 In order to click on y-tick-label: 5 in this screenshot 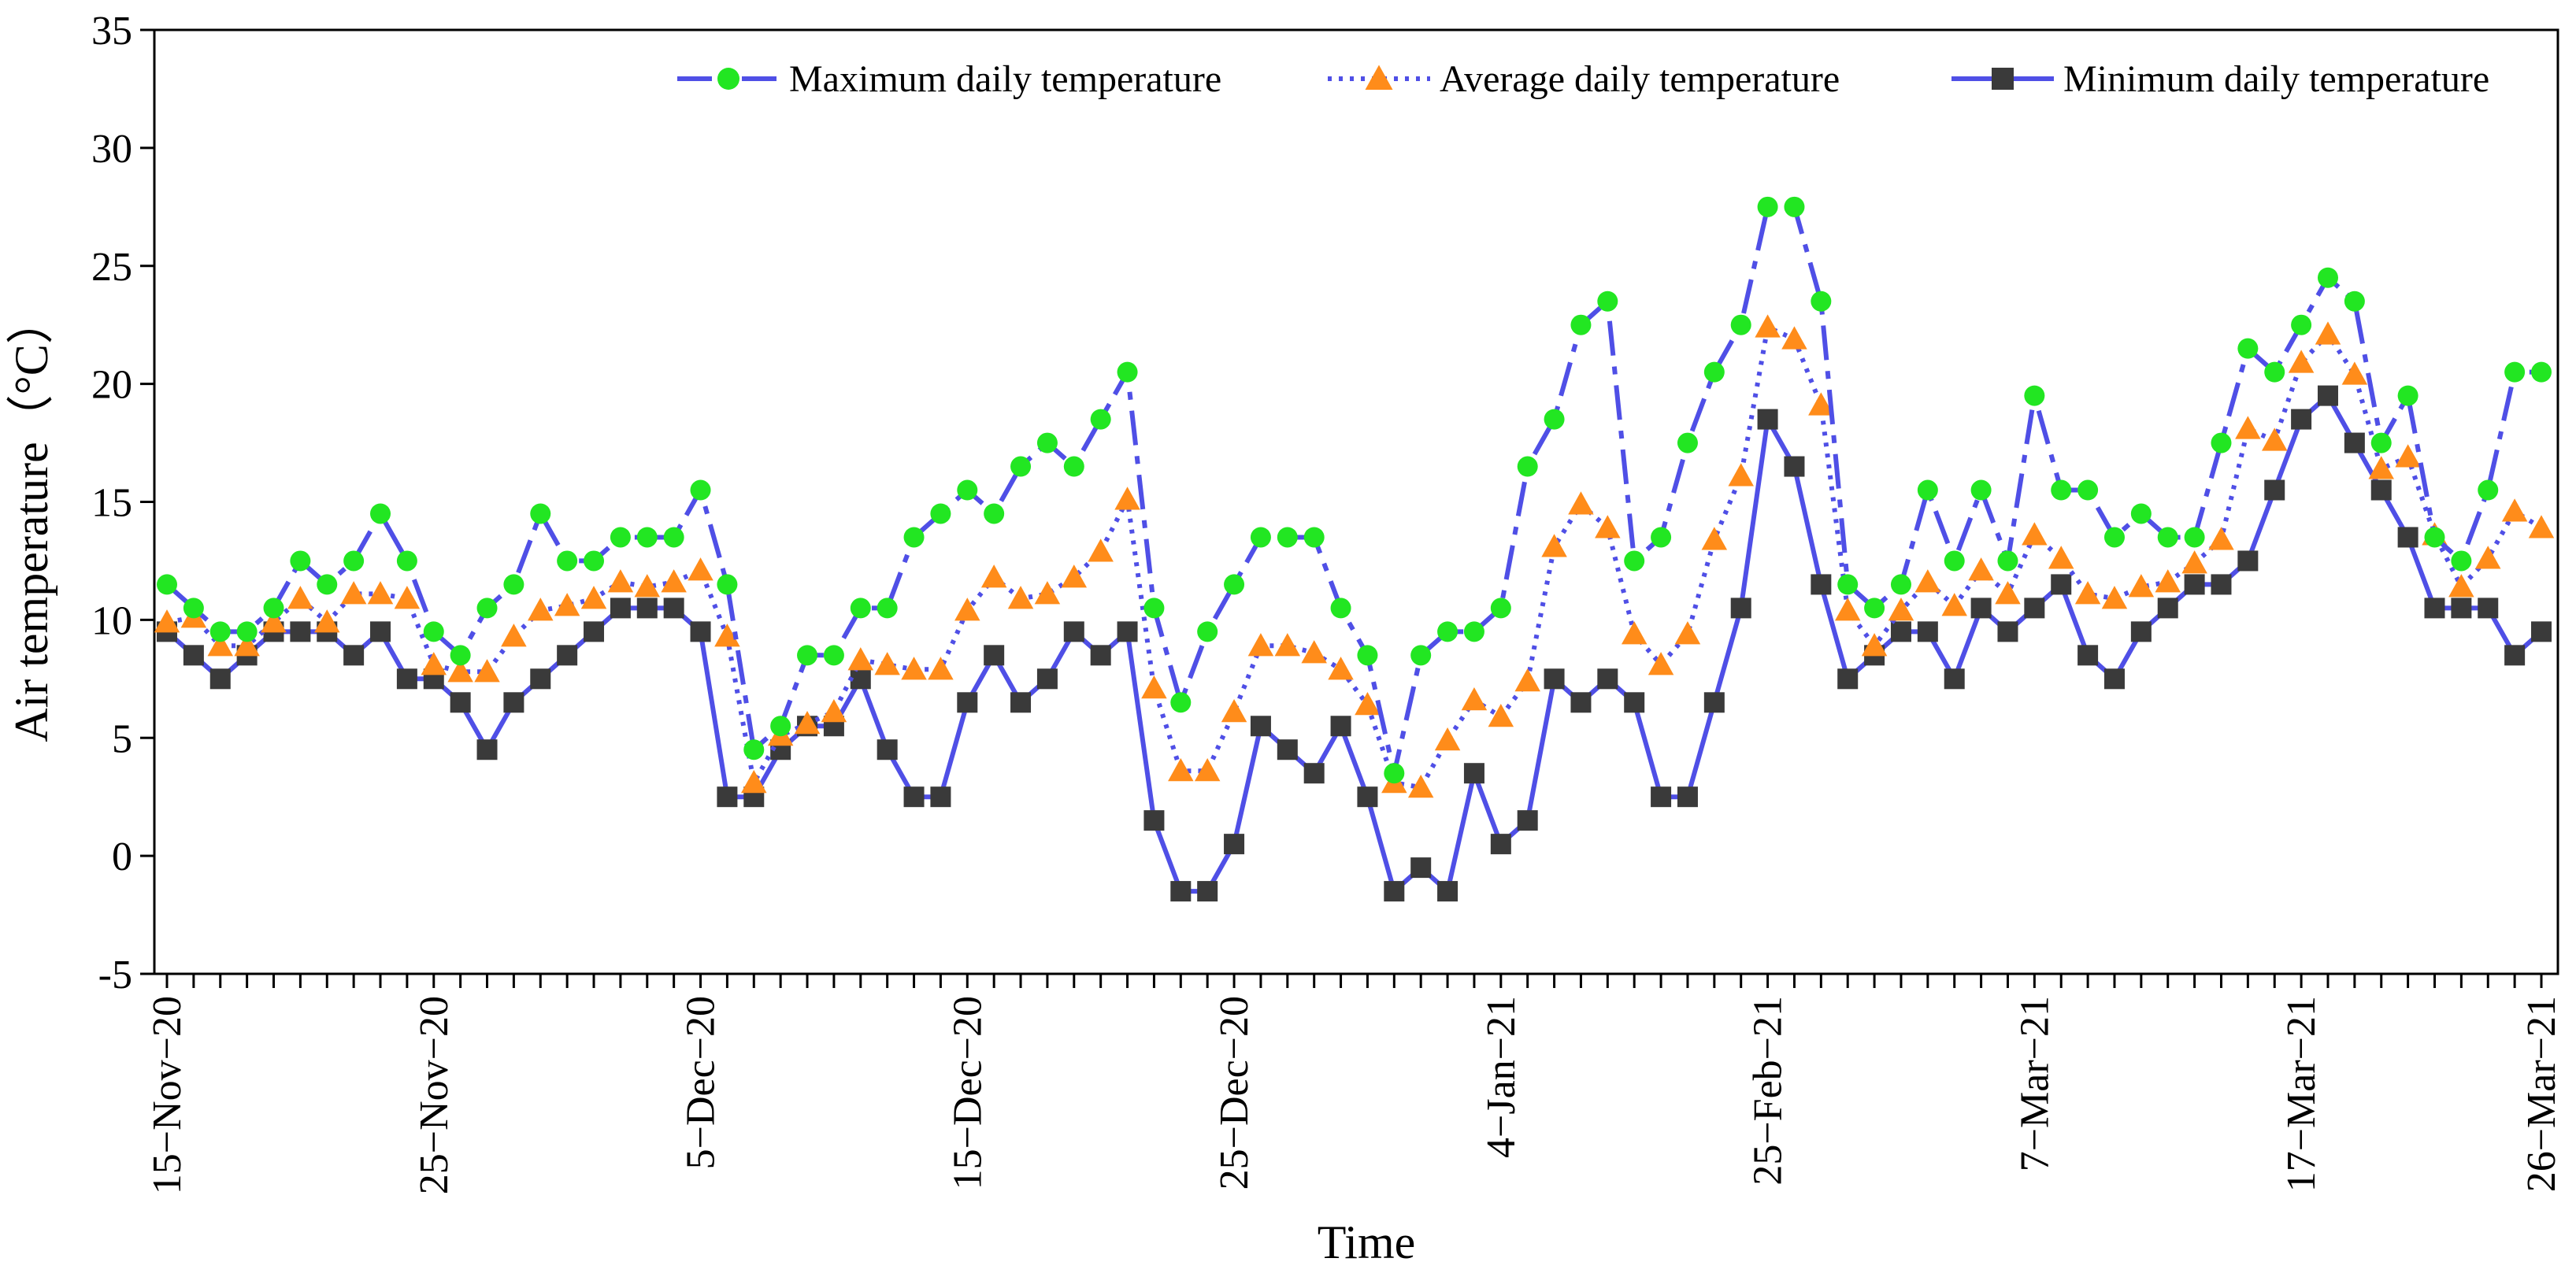, I will do `click(122, 738)`.